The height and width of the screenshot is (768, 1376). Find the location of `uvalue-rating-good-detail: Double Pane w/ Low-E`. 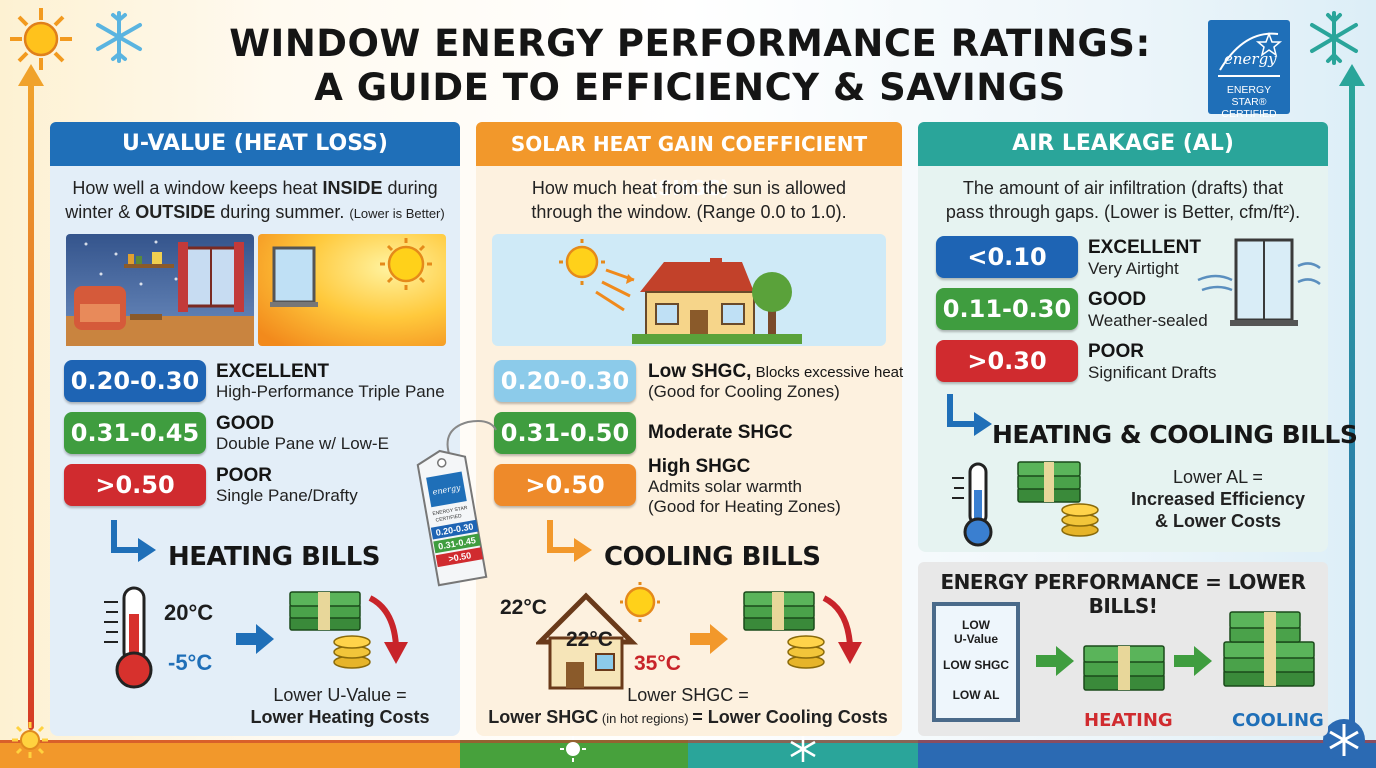

uvalue-rating-good-detail: Double Pane w/ Low-E is located at coordinates (302, 443).